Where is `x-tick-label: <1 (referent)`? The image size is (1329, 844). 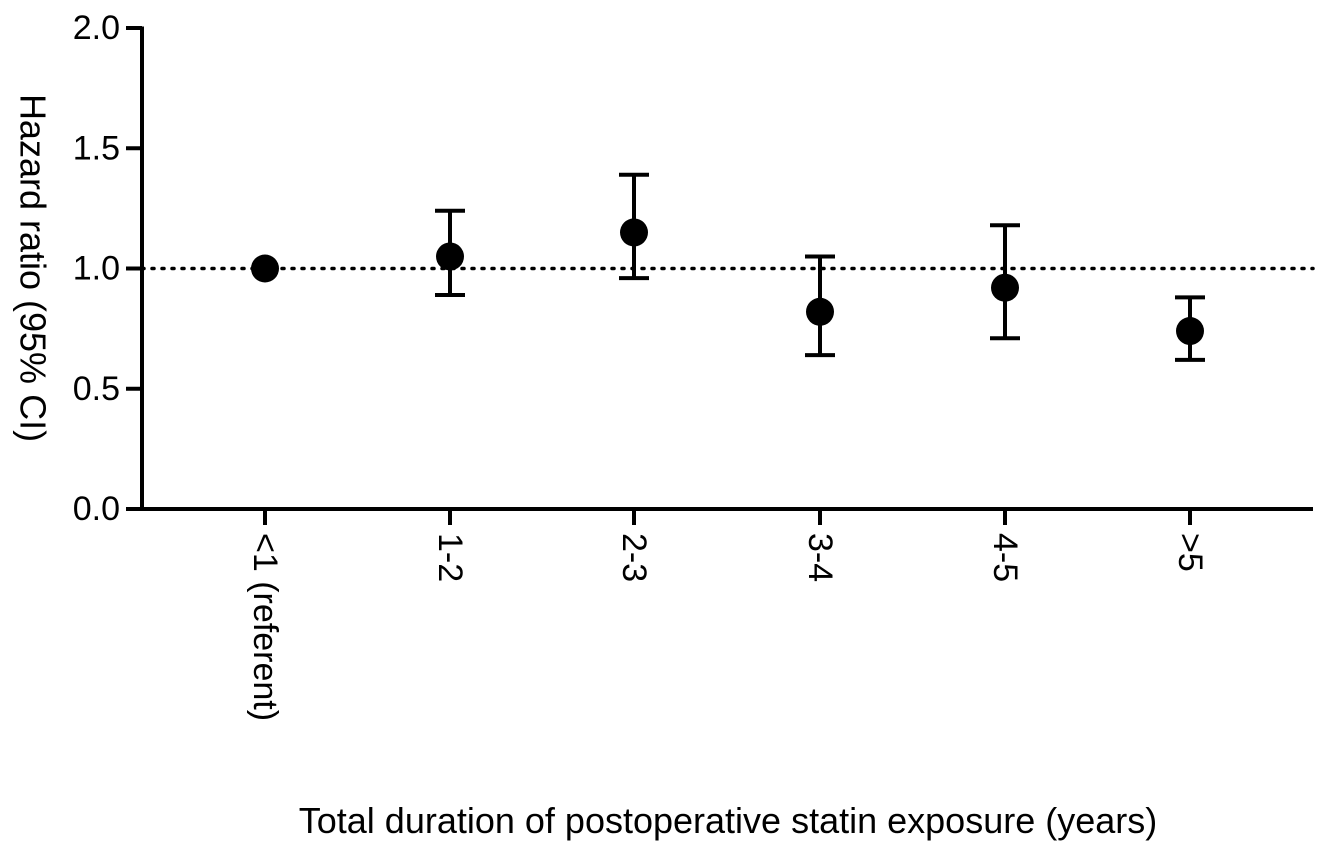
x-tick-label: <1 (referent) is located at coordinates (265, 627).